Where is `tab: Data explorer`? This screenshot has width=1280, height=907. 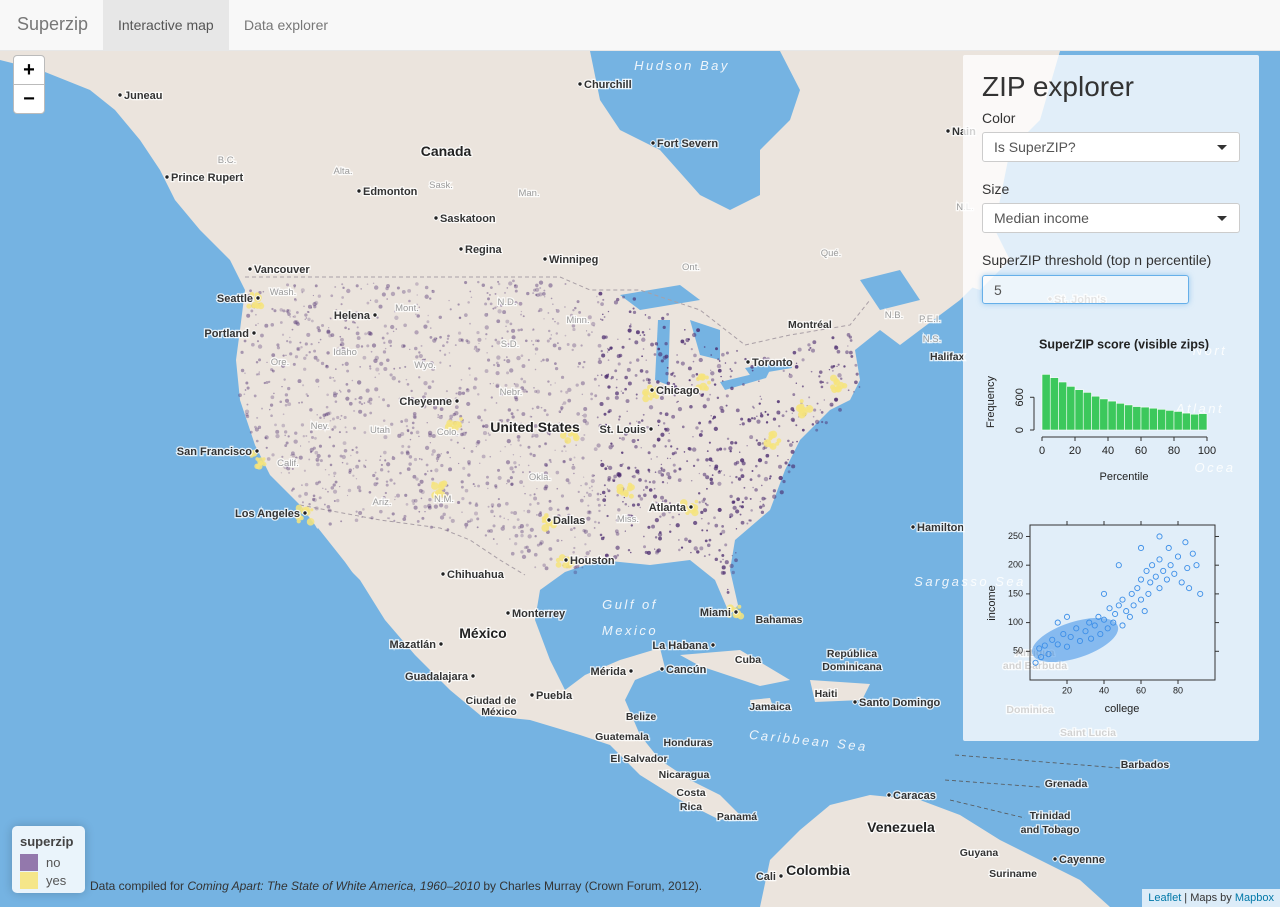 tab: Data explorer is located at coordinates (286, 25).